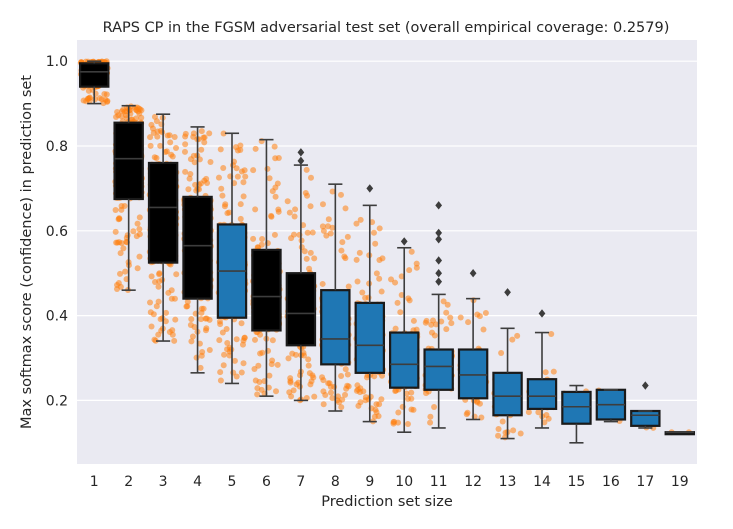  What do you see at coordinates (128, 482) in the screenshot?
I see `x-tick-label: 2` at bounding box center [128, 482].